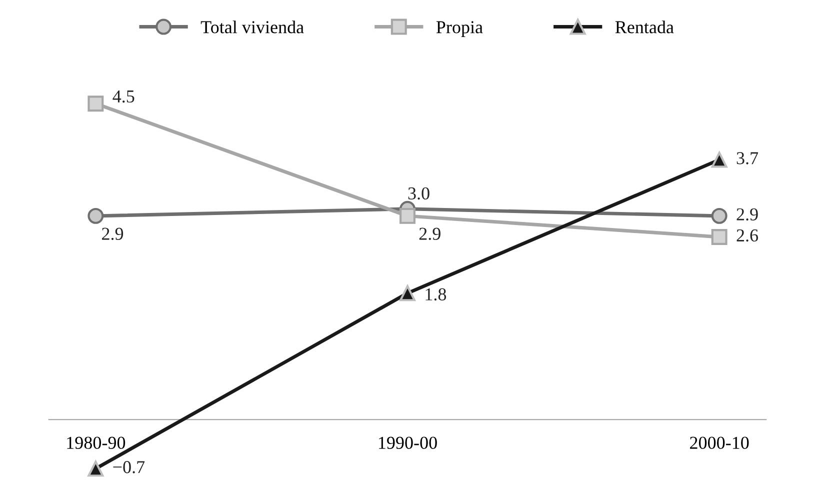  I want to click on data-label: −0.7, so click(129, 467).